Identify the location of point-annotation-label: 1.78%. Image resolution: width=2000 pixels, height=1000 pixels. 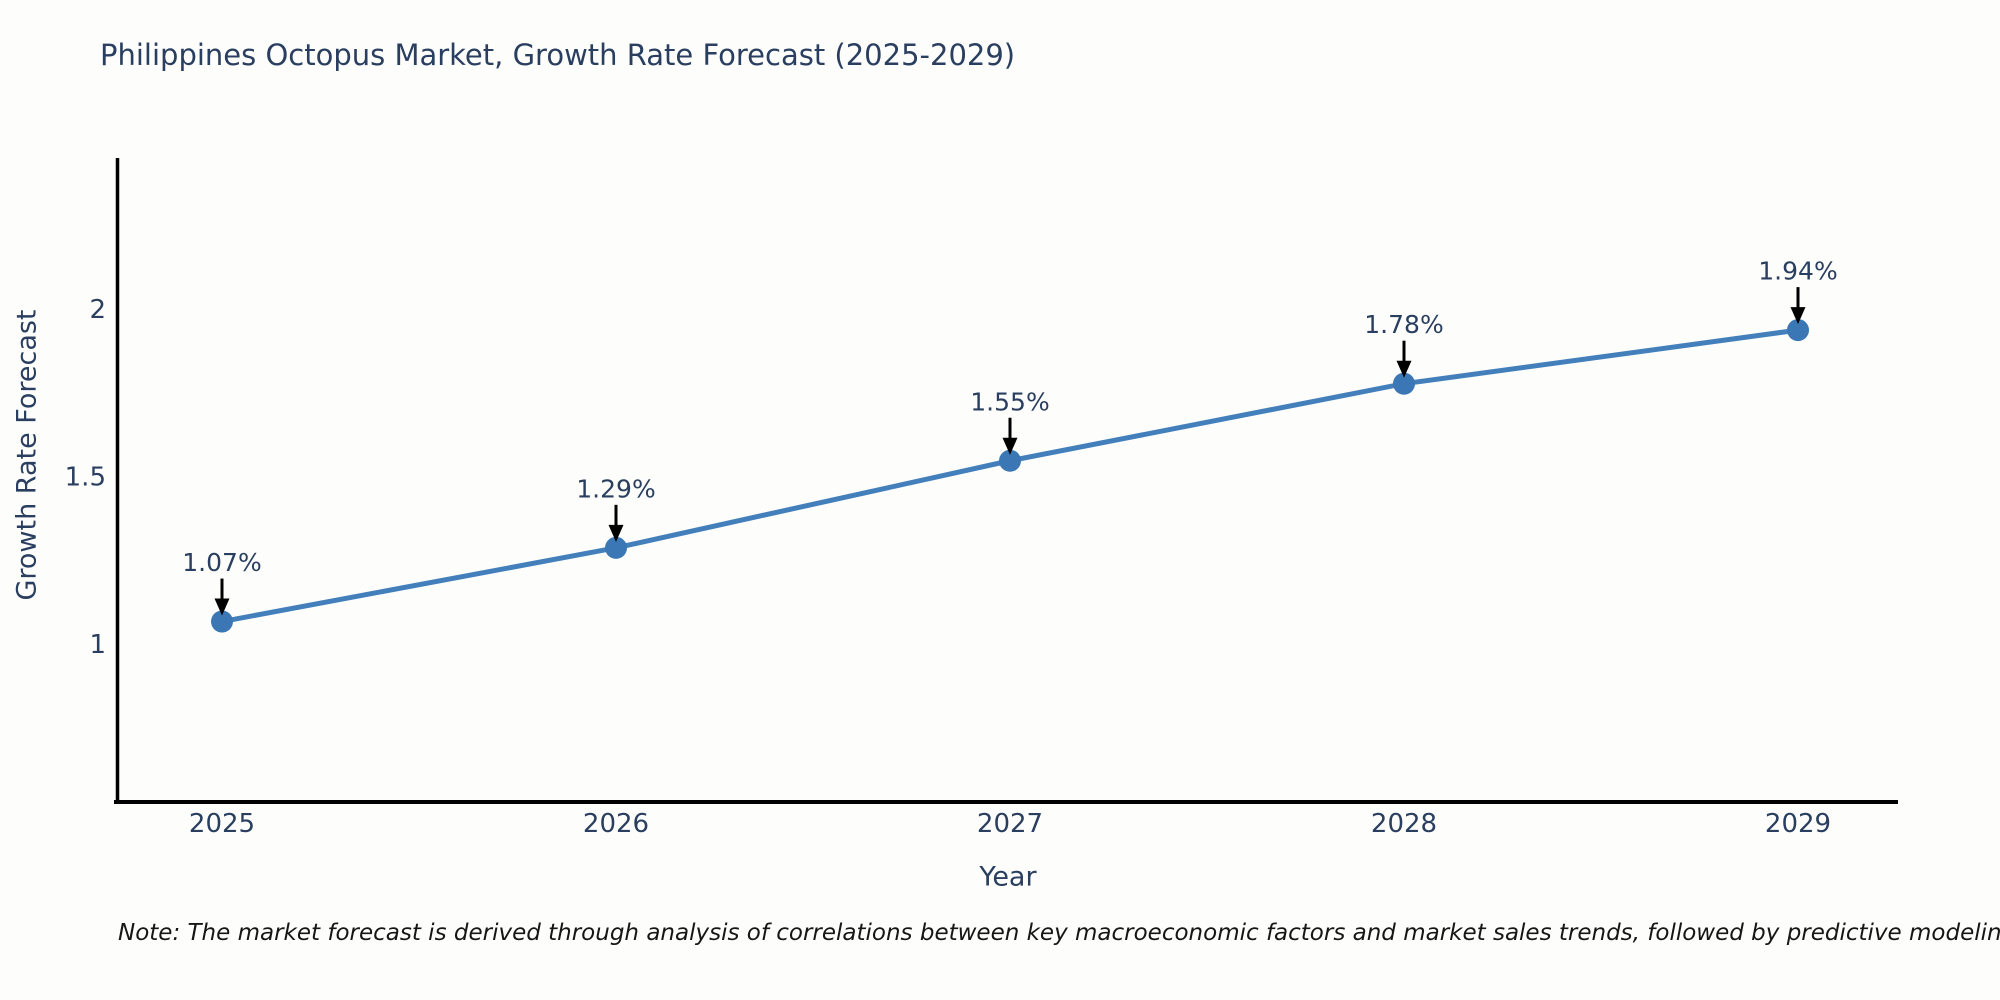
(1403, 324).